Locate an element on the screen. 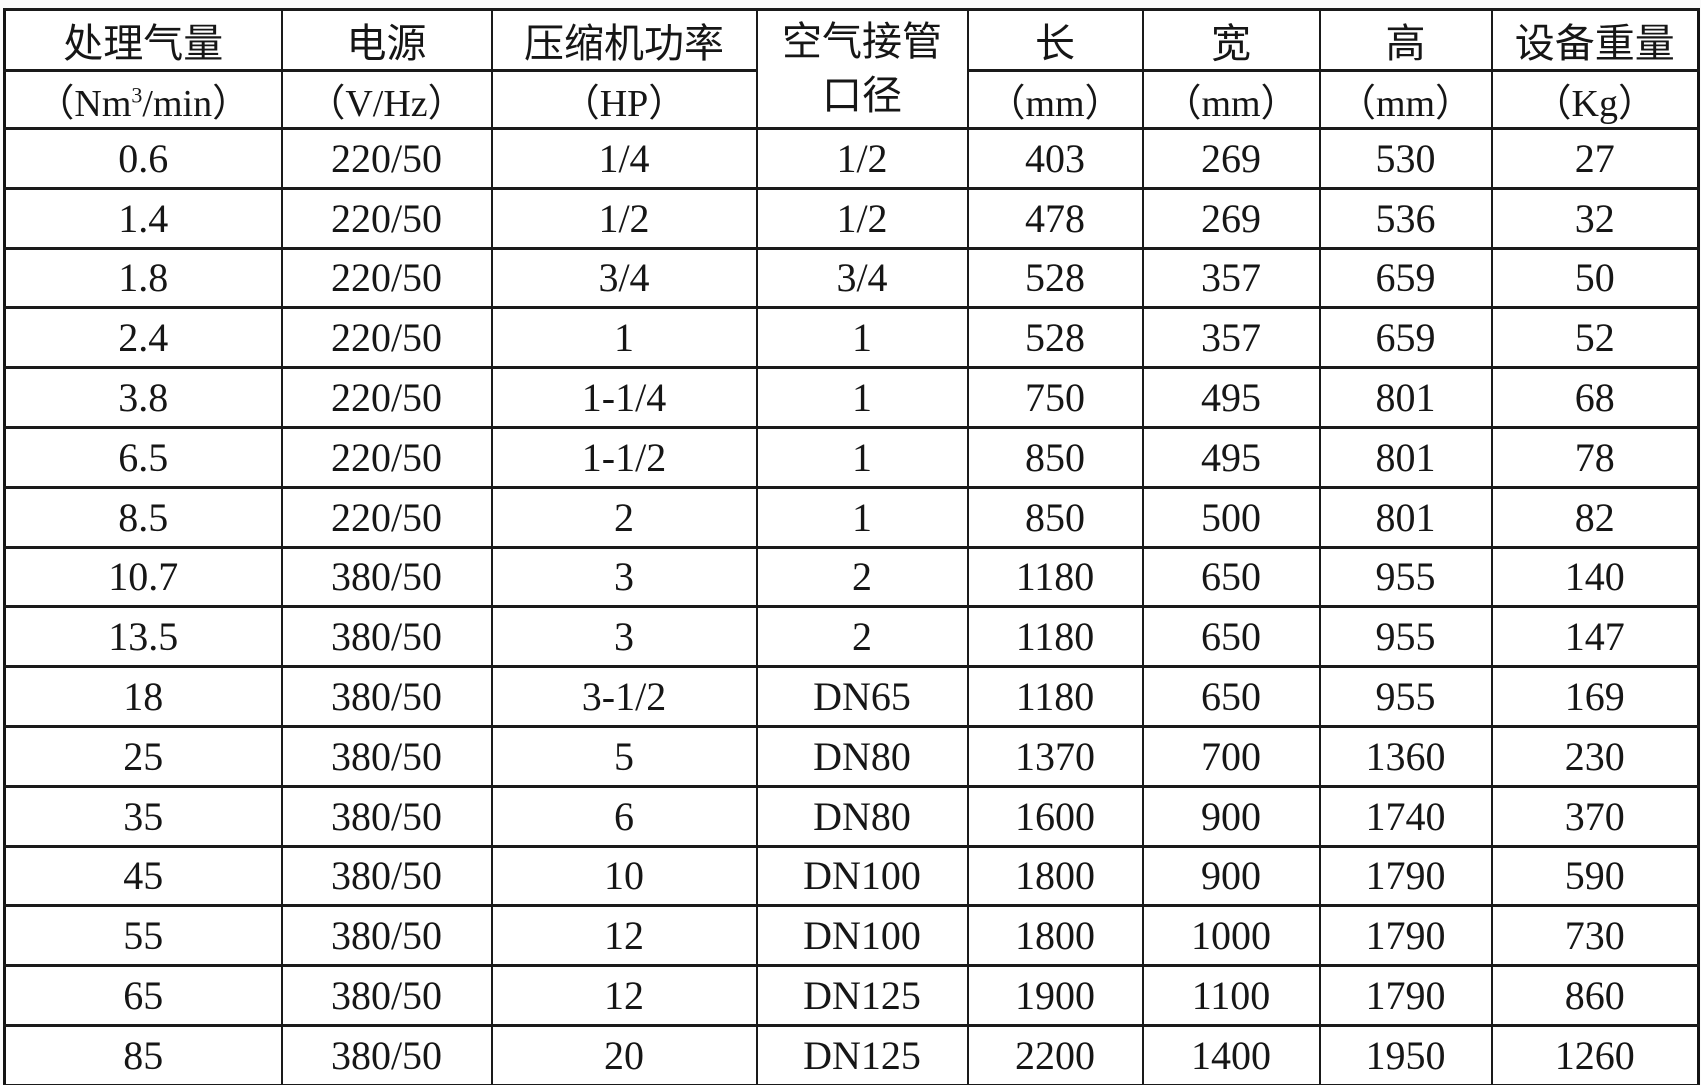 Image resolution: width=1701 pixels, height=1085 pixels. table-cell: 1-1/2 is located at coordinates (624, 457).